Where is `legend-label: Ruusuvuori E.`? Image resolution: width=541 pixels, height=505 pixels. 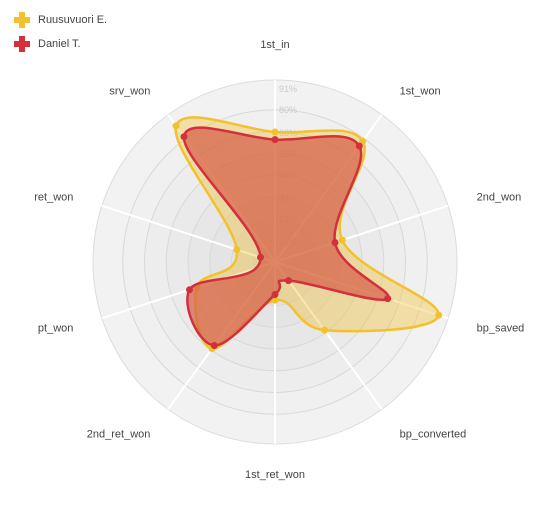 legend-label: Ruusuvuori E. is located at coordinates (73, 20).